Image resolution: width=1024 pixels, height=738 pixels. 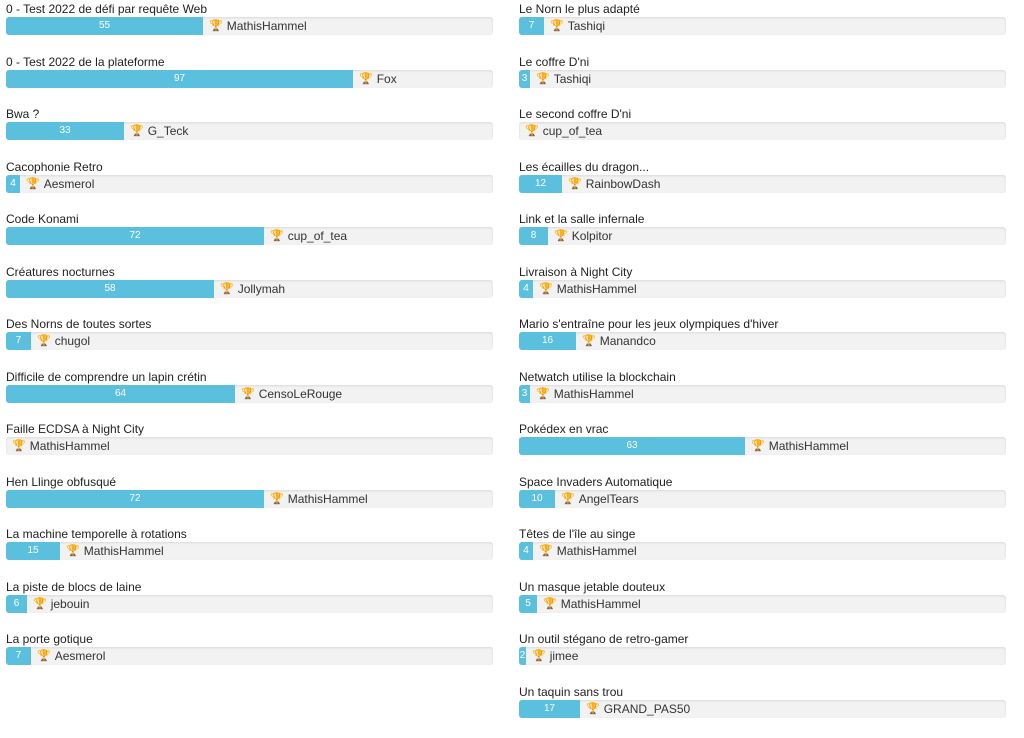 What do you see at coordinates (582, 219) in the screenshot?
I see `challenge-title: Link et la salle infernale` at bounding box center [582, 219].